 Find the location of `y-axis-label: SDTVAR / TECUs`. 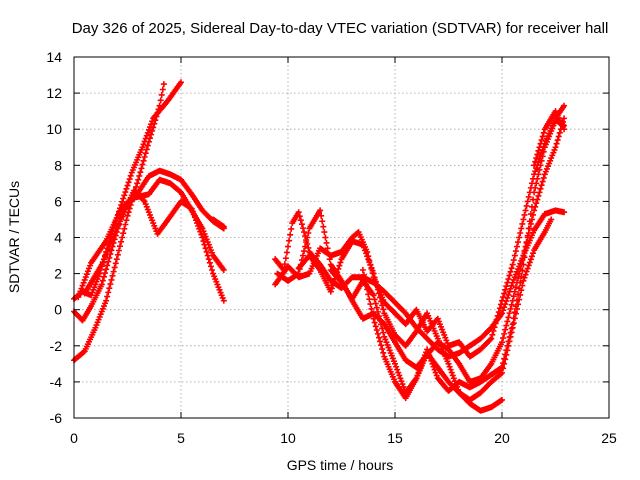

y-axis-label: SDTVAR / TECUs is located at coordinates (14, 237).